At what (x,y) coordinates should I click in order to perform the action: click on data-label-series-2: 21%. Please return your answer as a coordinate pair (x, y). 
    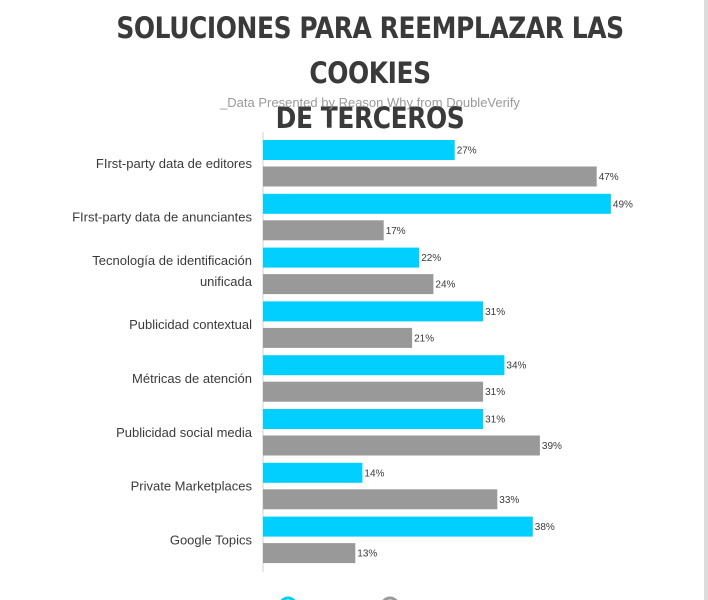
    Looking at the image, I should click on (424, 338).